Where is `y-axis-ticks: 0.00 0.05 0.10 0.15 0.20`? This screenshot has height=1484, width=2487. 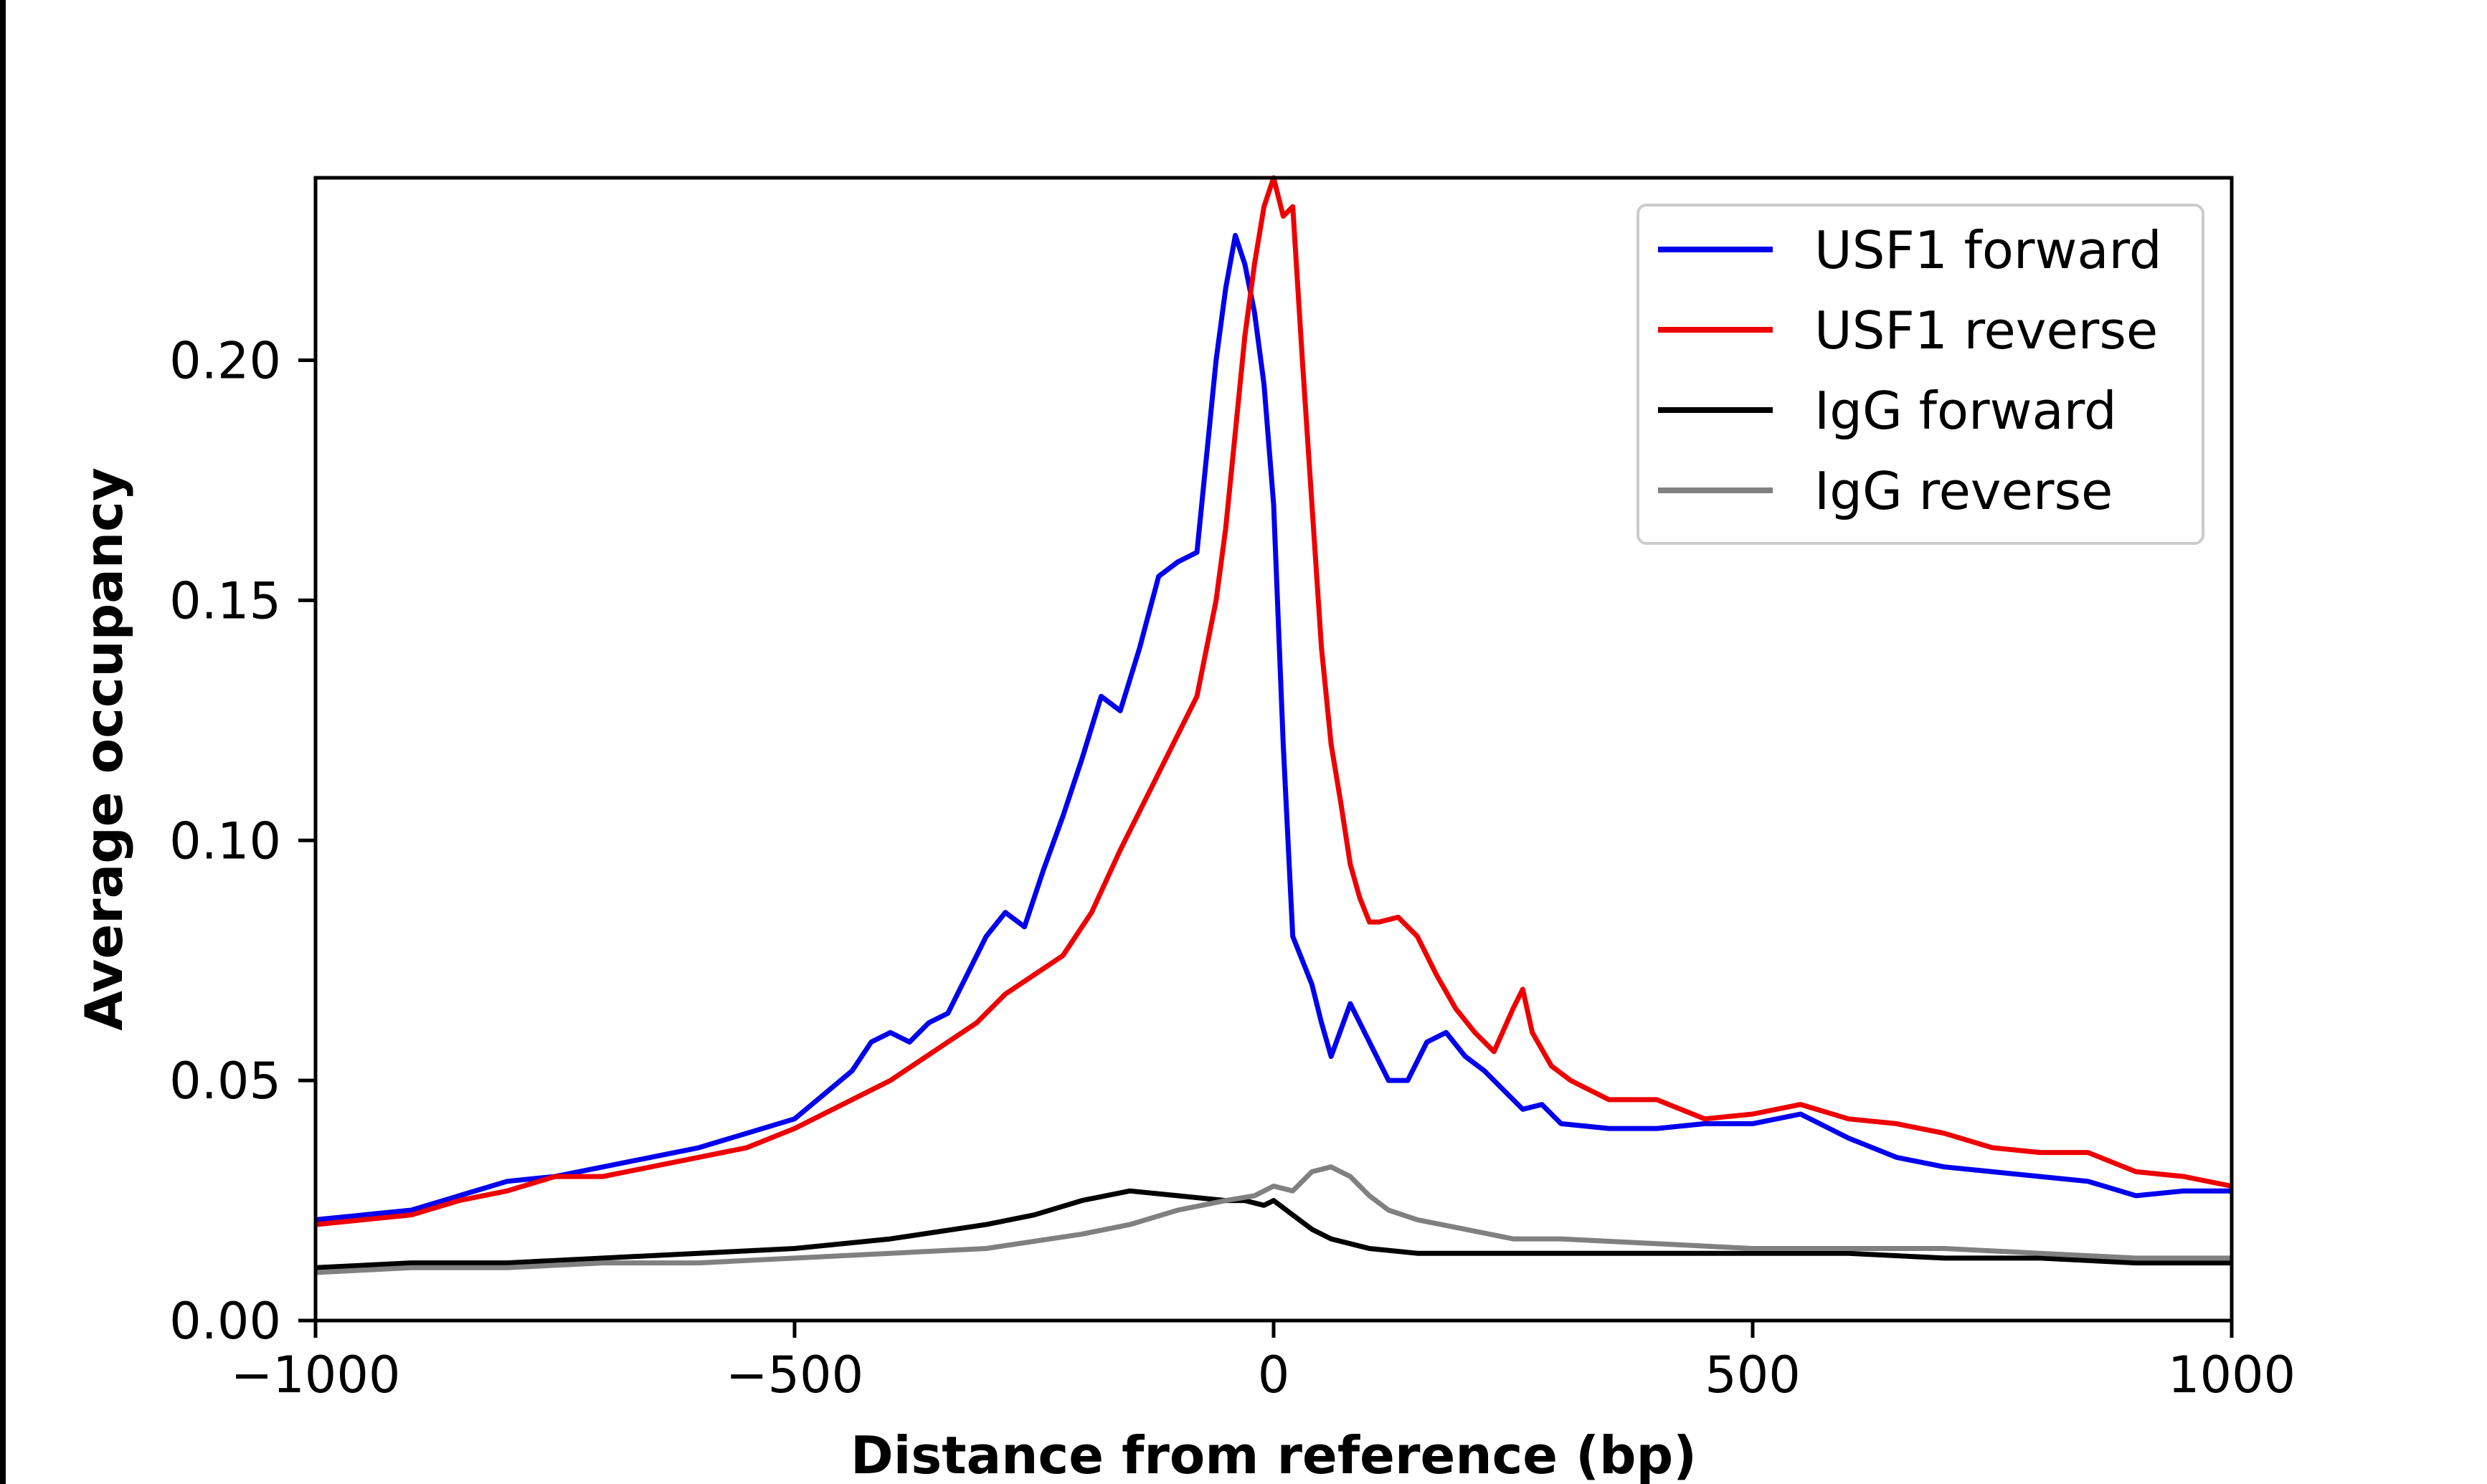
y-axis-ticks: 0.00 0.05 0.10 0.15 0.20 is located at coordinates (243, 841).